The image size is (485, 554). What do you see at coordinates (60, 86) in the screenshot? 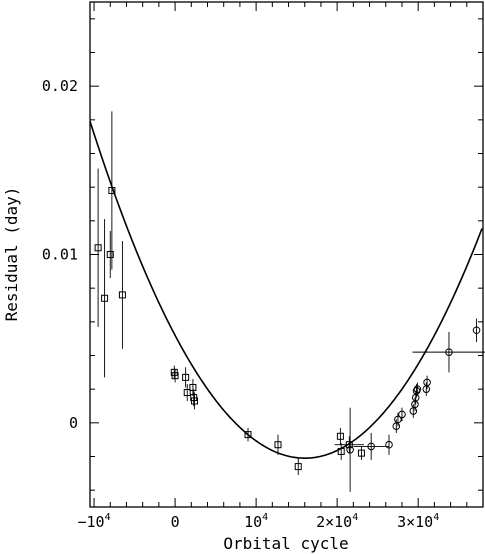
I see `y-tick-label: 0.02` at bounding box center [60, 86].